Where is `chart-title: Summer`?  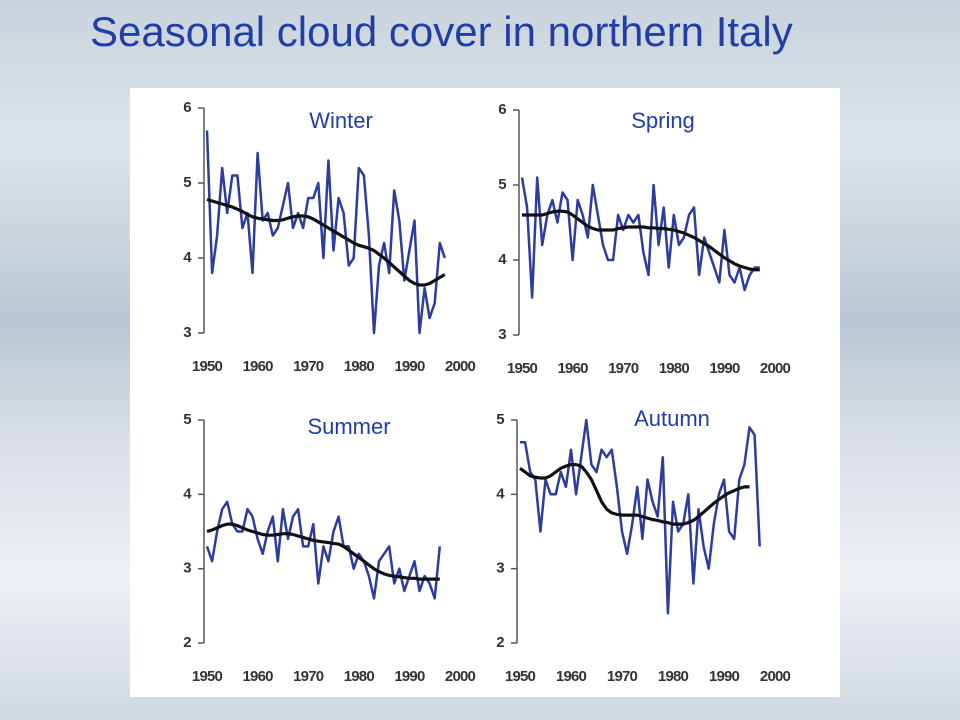 chart-title: Summer is located at coordinates (348, 426).